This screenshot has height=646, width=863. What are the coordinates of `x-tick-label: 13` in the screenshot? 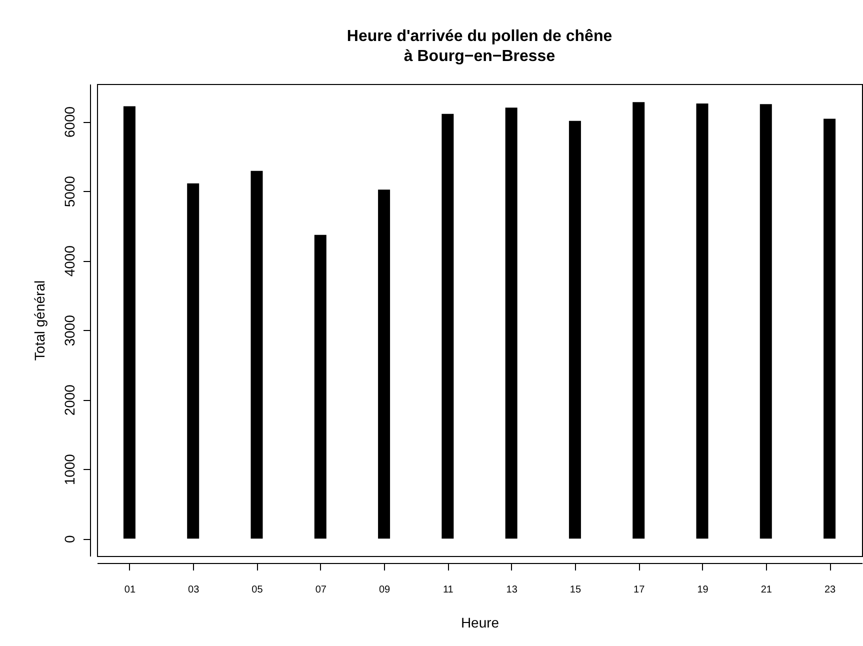 It's located at (512, 590).